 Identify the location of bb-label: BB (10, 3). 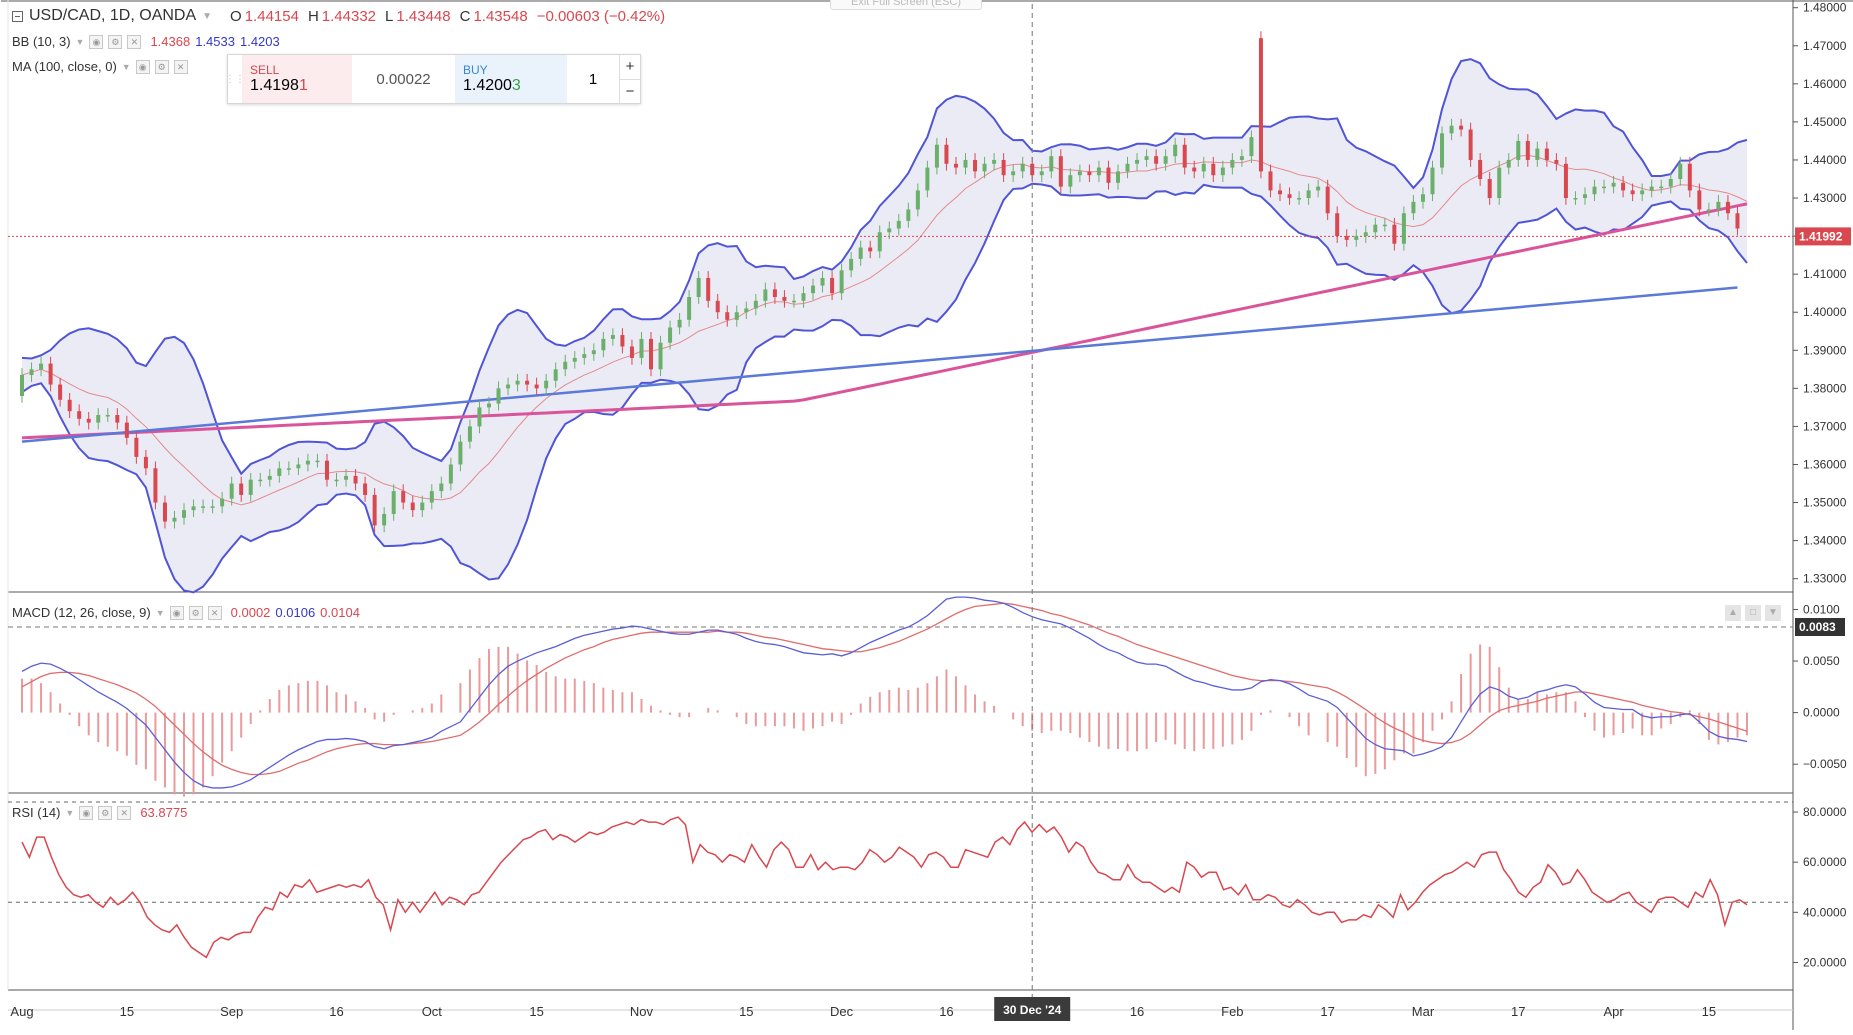
(41, 41).